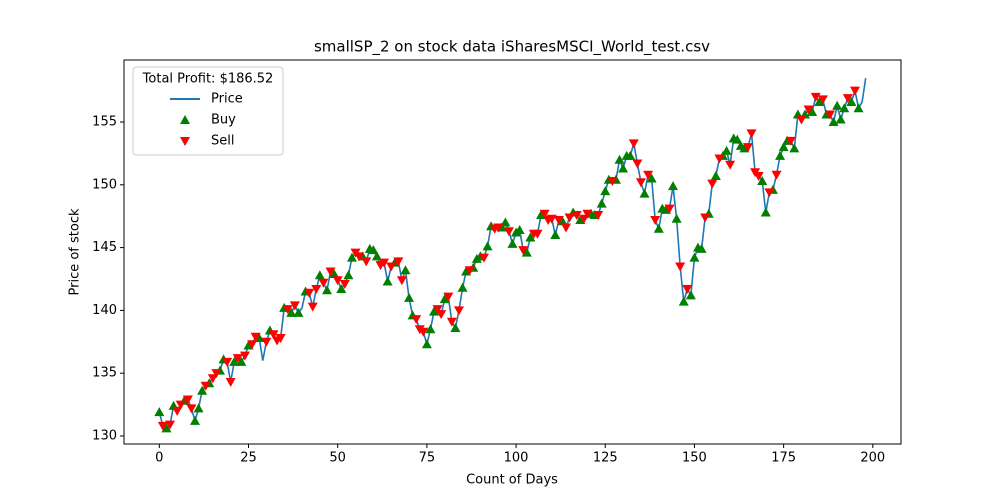 This screenshot has width=1000, height=500. What do you see at coordinates (208, 111) in the screenshot?
I see `legend-box` at bounding box center [208, 111].